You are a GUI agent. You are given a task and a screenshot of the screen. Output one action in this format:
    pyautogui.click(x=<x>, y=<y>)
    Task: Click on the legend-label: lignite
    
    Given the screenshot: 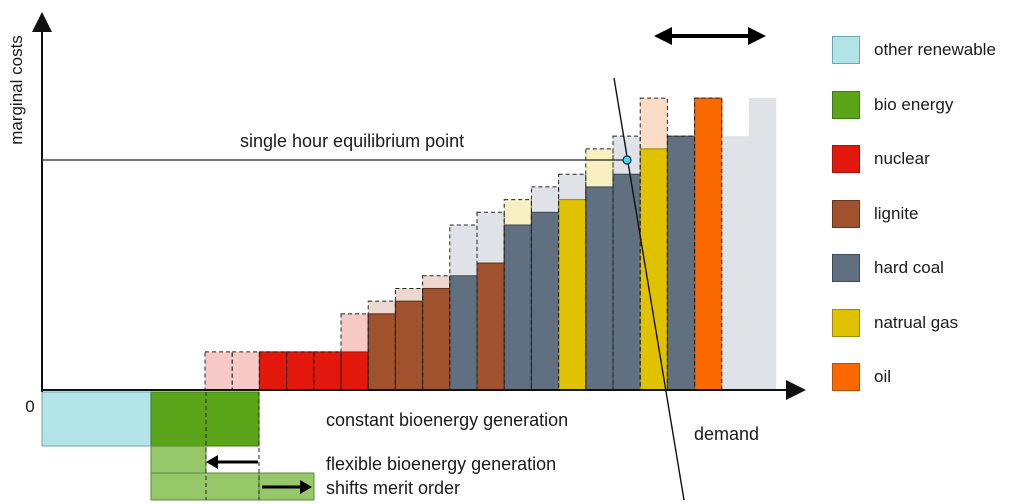 What is the action you would take?
    pyautogui.click(x=896, y=213)
    